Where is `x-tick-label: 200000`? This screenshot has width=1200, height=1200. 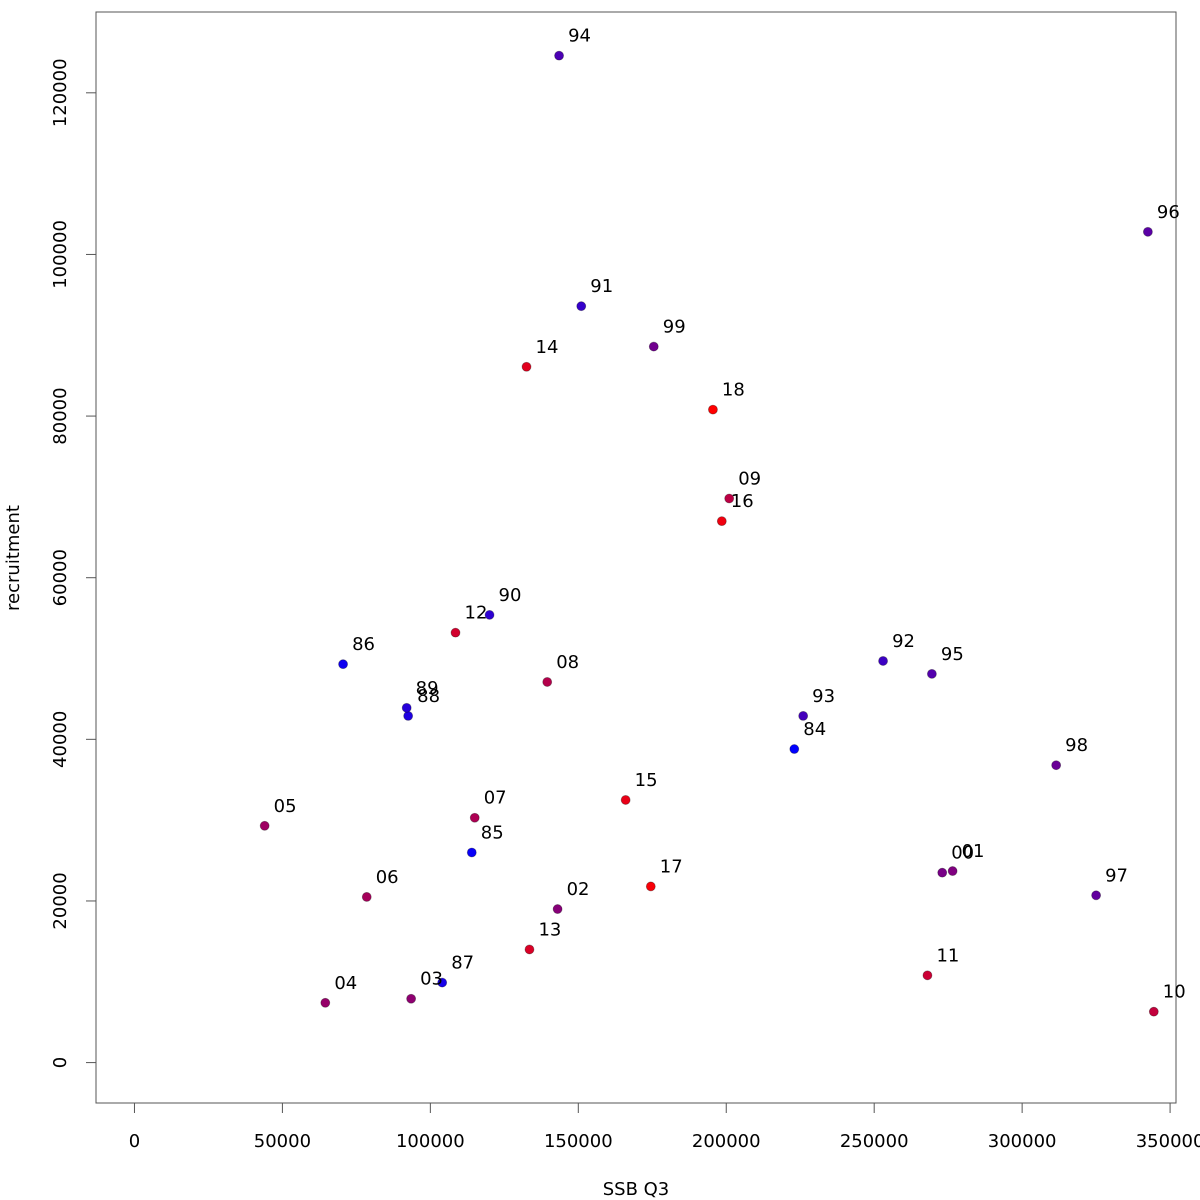
x-tick-label: 200000 is located at coordinates (726, 1141).